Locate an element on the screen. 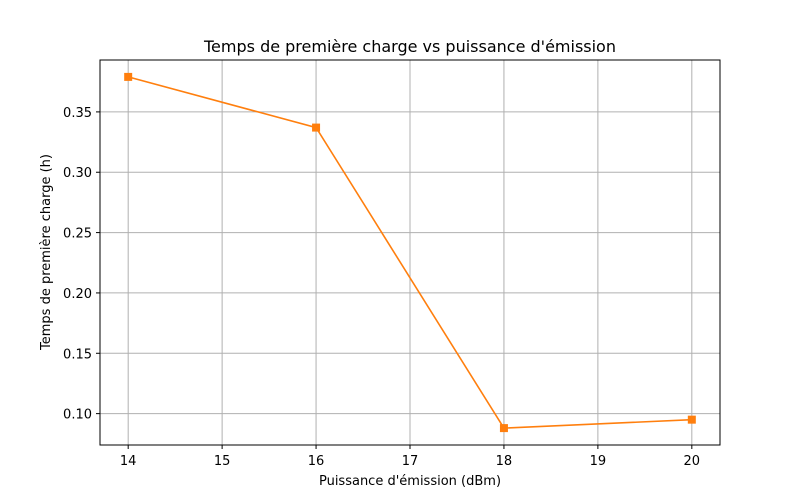 This screenshot has height=500, width=800. y-tick-label: 0.30 is located at coordinates (77, 173).